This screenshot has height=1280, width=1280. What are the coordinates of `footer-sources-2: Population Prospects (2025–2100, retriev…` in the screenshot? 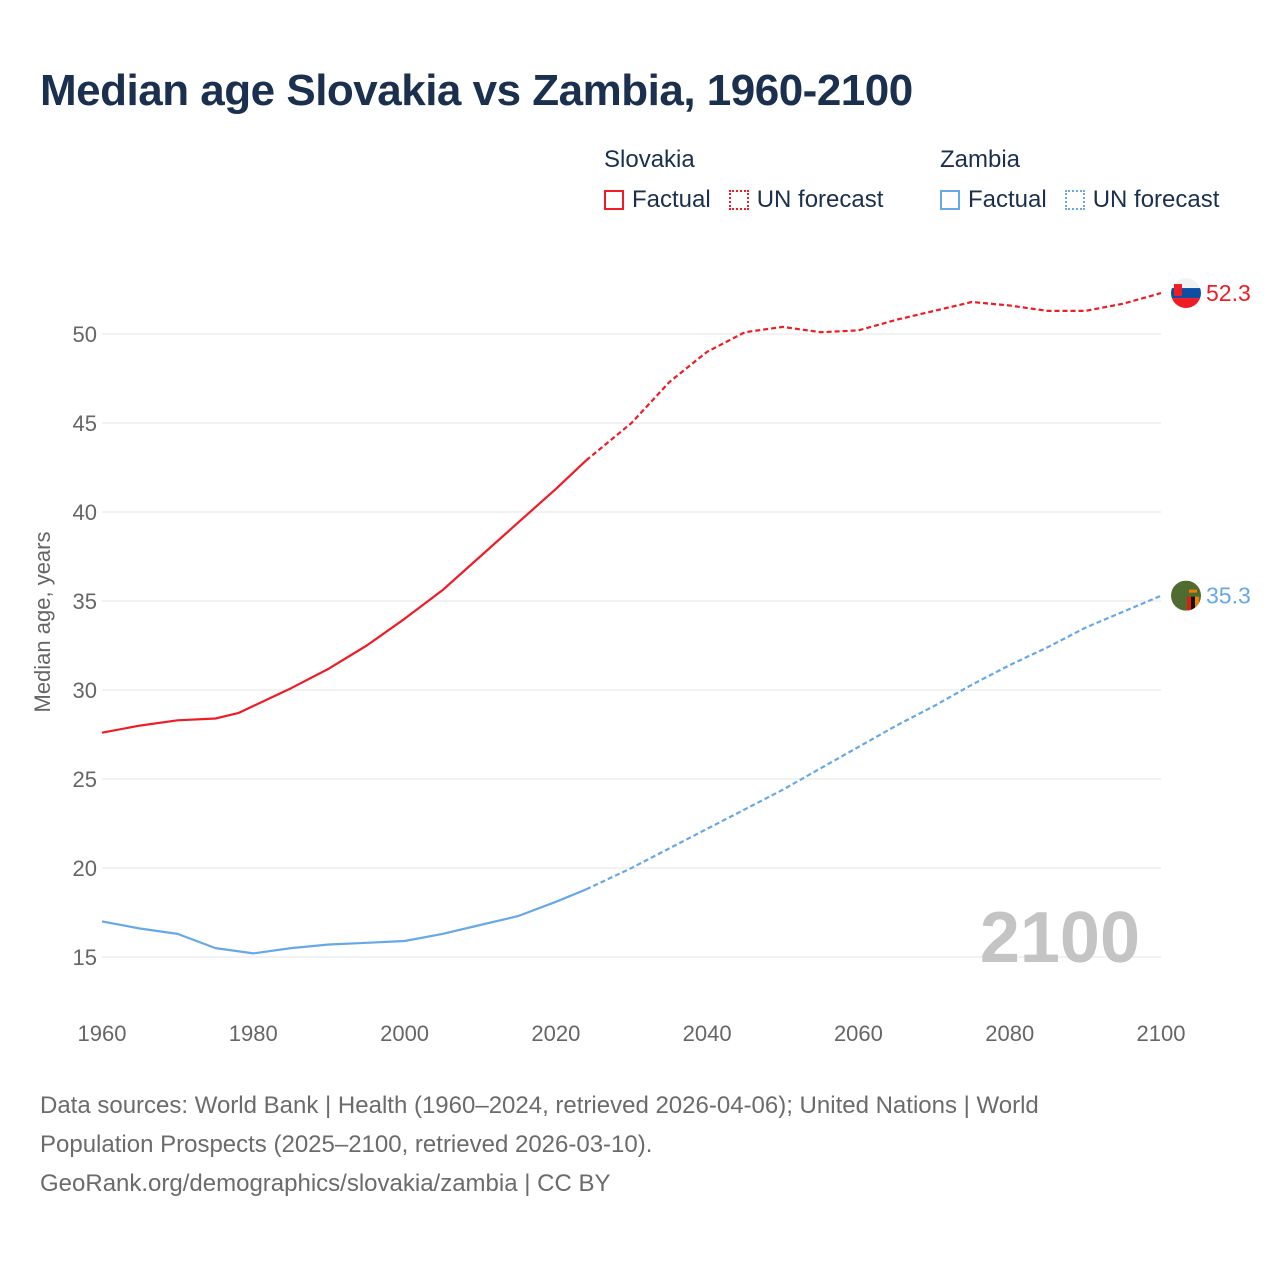 It's located at (346, 1144).